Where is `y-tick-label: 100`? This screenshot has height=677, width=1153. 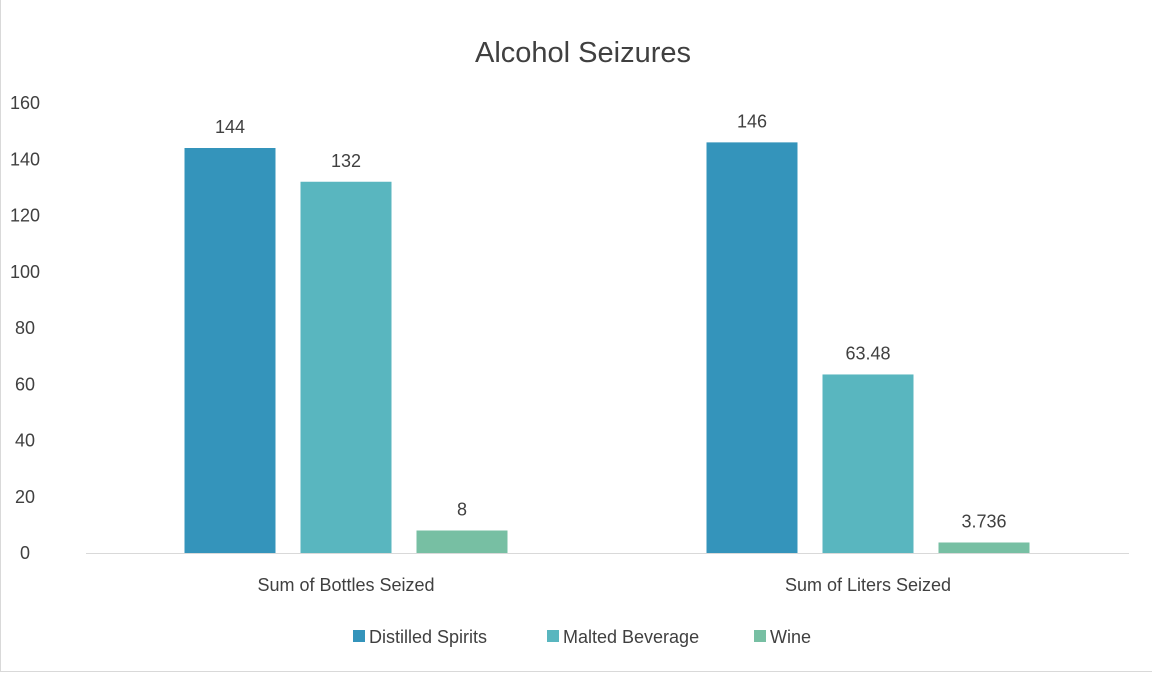
y-tick-label: 100 is located at coordinates (25, 272).